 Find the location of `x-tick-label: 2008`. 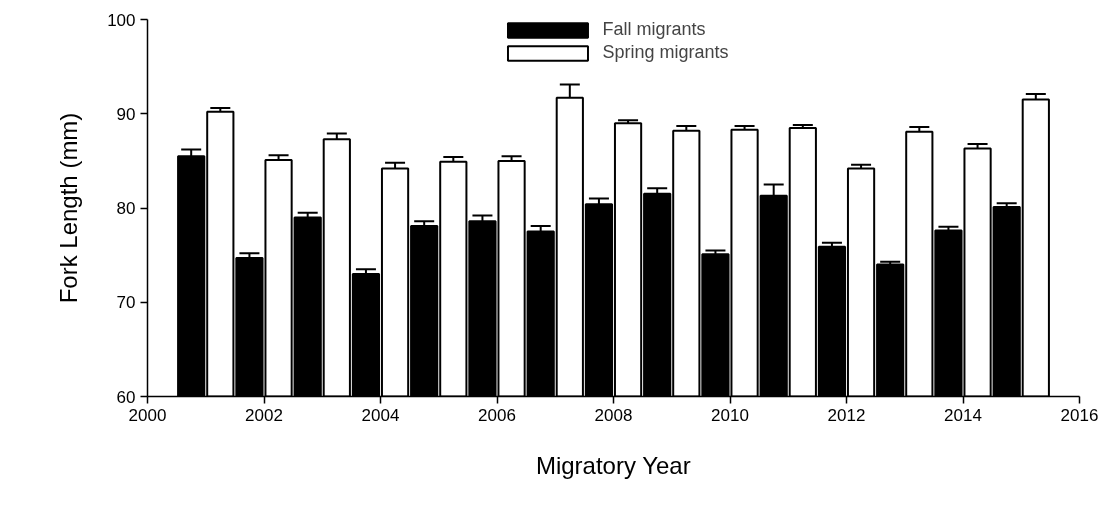

x-tick-label: 2008 is located at coordinates (613, 415).